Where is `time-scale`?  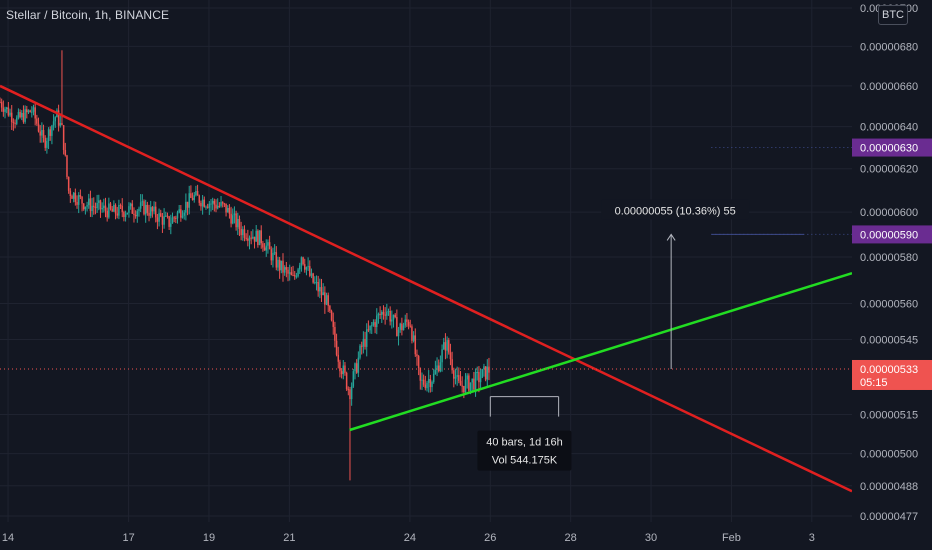
time-scale is located at coordinates (466, 536).